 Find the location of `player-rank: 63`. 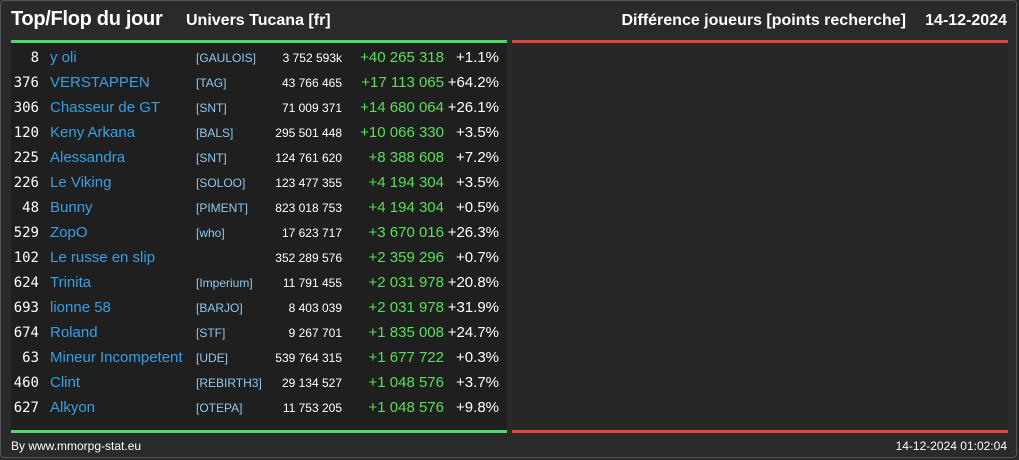

player-rank: 63 is located at coordinates (30, 358).